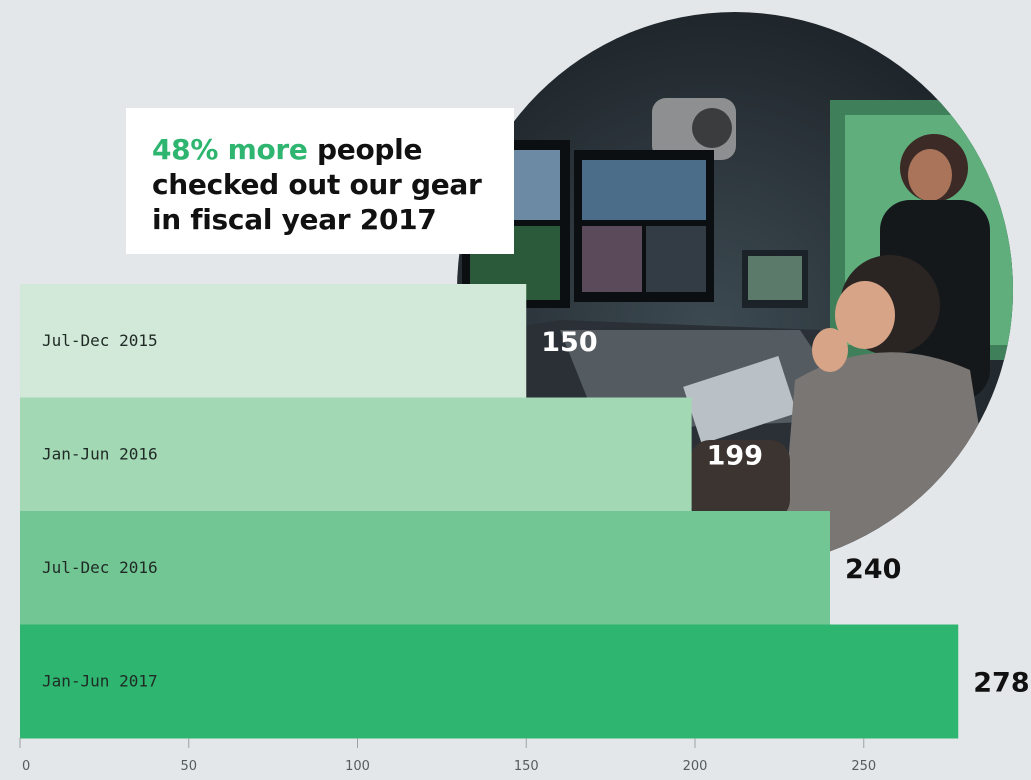  Describe the element at coordinates (100, 340) in the screenshot. I see `bar-category-label: Jul-Dec 2015` at that location.